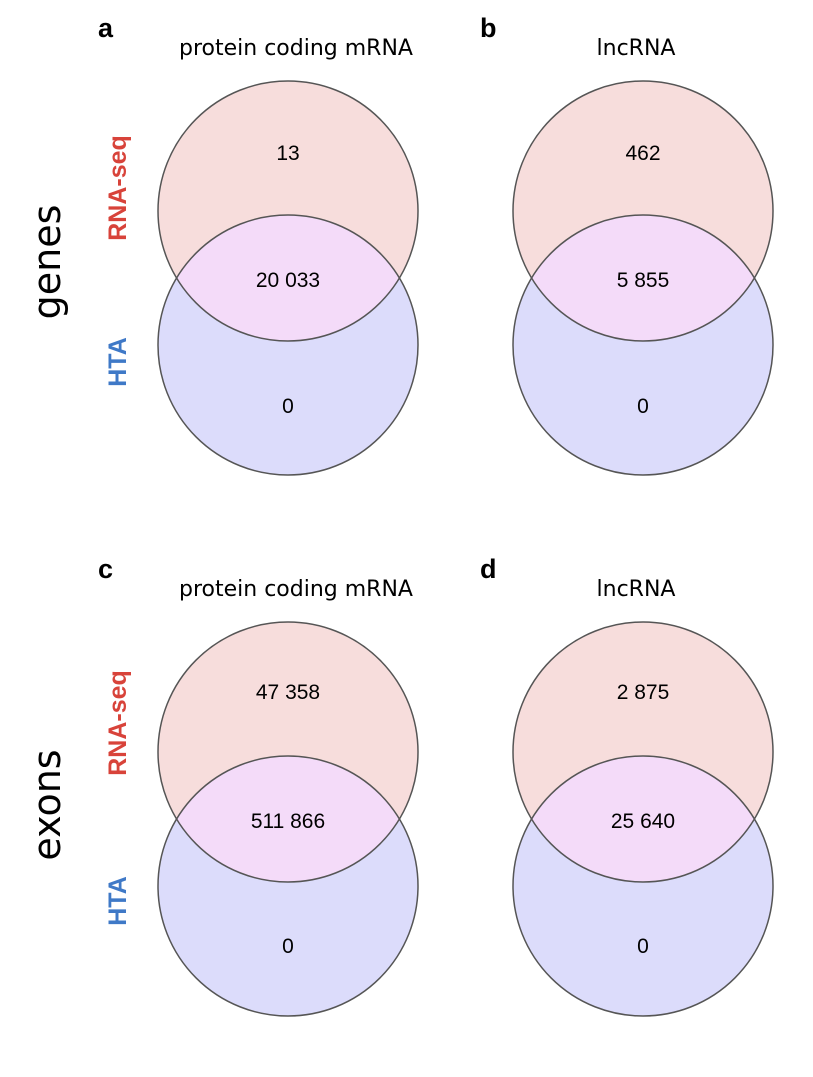 Image resolution: width=813 pixels, height=1077 pixels. I want to click on panel-title-c: protein coding mRNA, so click(296, 589).